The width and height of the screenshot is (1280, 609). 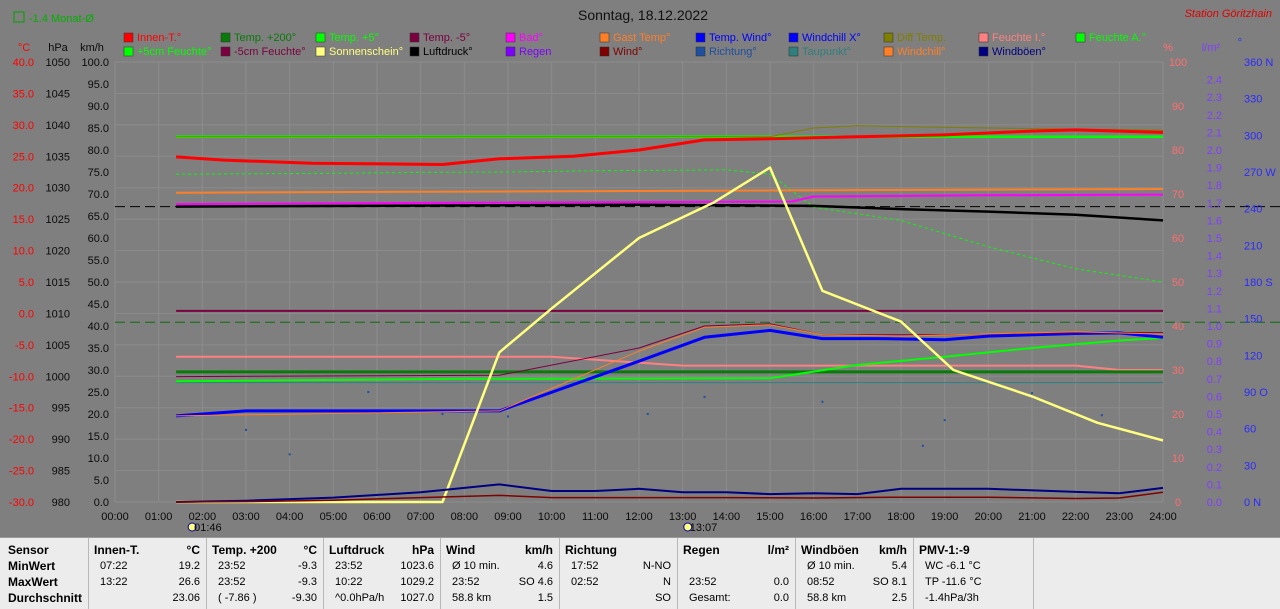 What do you see at coordinates (830, 550) in the screenshot?
I see `stats-group-name: Windböen` at bounding box center [830, 550].